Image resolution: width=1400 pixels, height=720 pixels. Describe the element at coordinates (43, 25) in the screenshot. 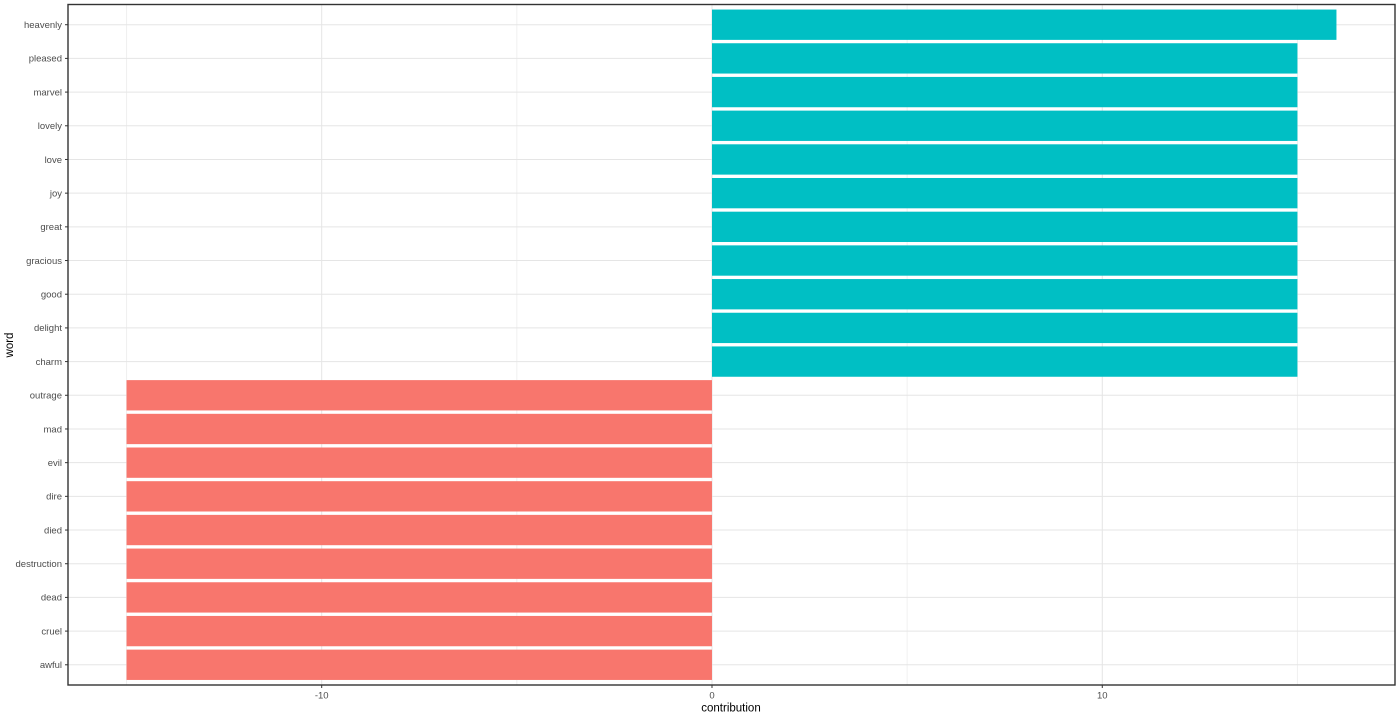

I see `y-axis-label-heavenly: heavenly` at that location.